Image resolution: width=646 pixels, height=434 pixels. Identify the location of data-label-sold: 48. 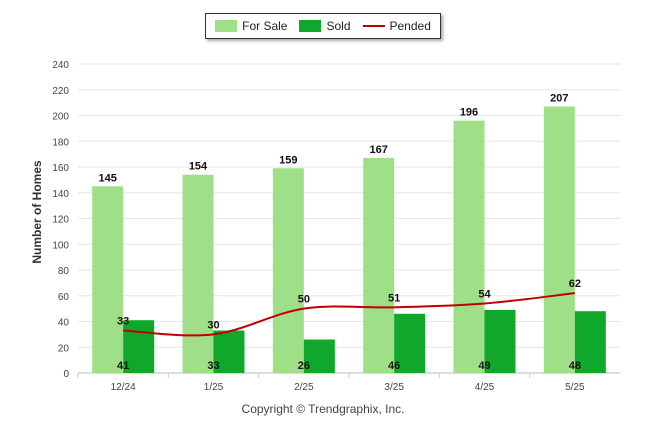
(575, 366).